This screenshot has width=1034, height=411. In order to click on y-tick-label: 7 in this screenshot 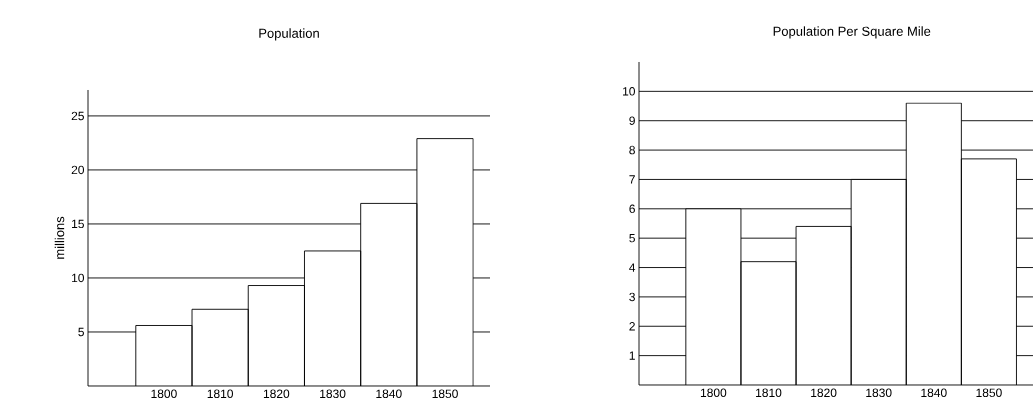, I will do `click(632, 179)`.